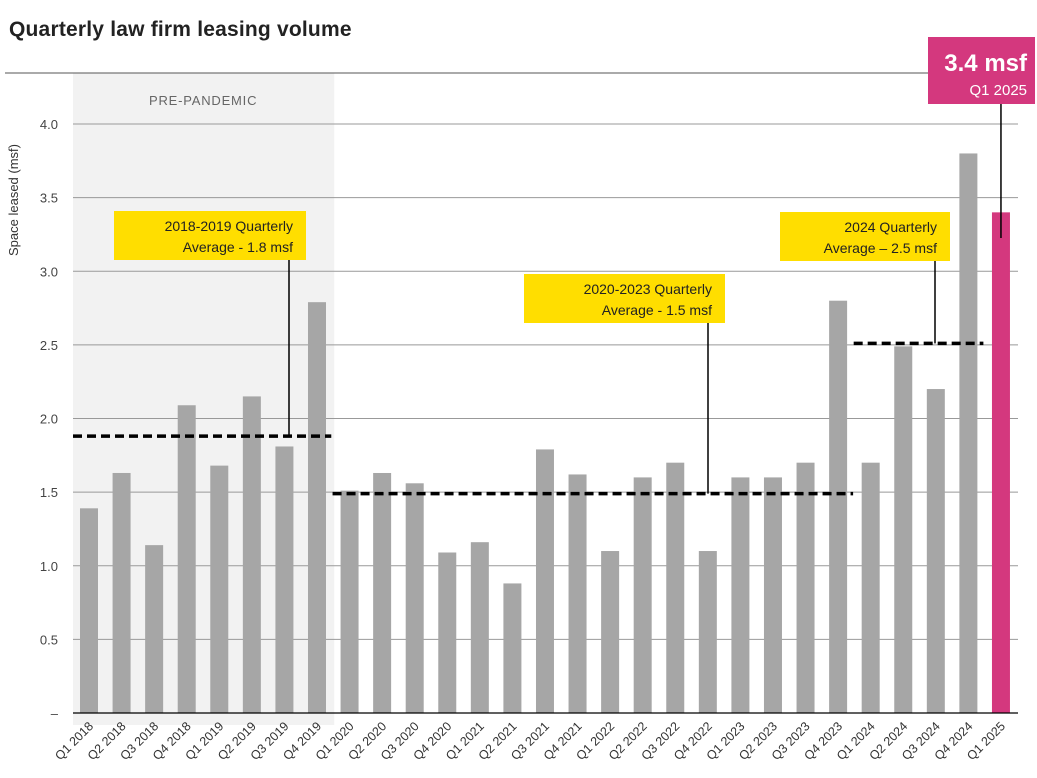  Describe the element at coordinates (316, 507) in the screenshot. I see `bar-q4-2019` at that location.